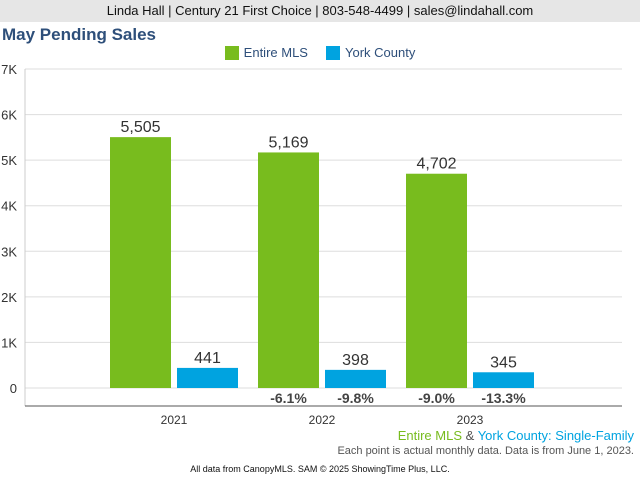  I want to click on data-label-entire-mls-2022: 5,169, so click(288, 142).